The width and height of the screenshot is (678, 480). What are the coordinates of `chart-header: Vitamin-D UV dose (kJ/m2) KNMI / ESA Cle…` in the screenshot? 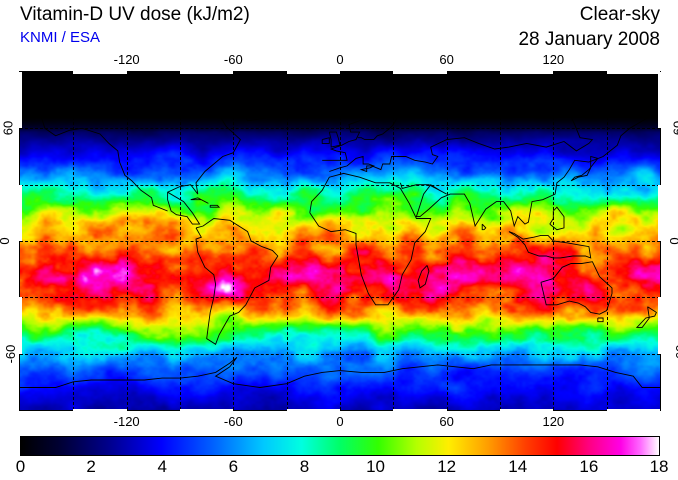 It's located at (339, 29).